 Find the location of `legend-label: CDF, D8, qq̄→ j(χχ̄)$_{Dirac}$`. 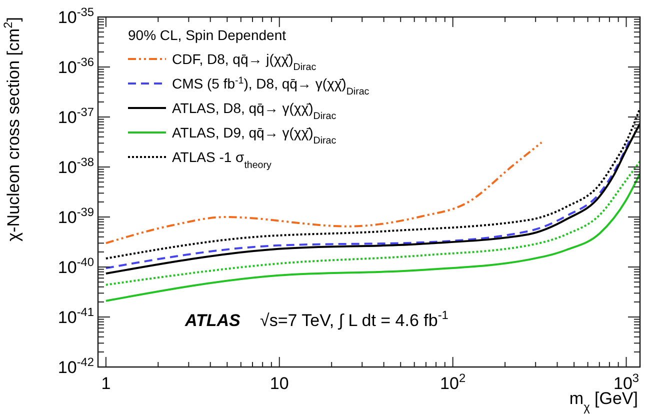

legend-label: CDF, D8, qq̄→ j(χχ̄)$_{Dirac}$ is located at coordinates (244, 61).